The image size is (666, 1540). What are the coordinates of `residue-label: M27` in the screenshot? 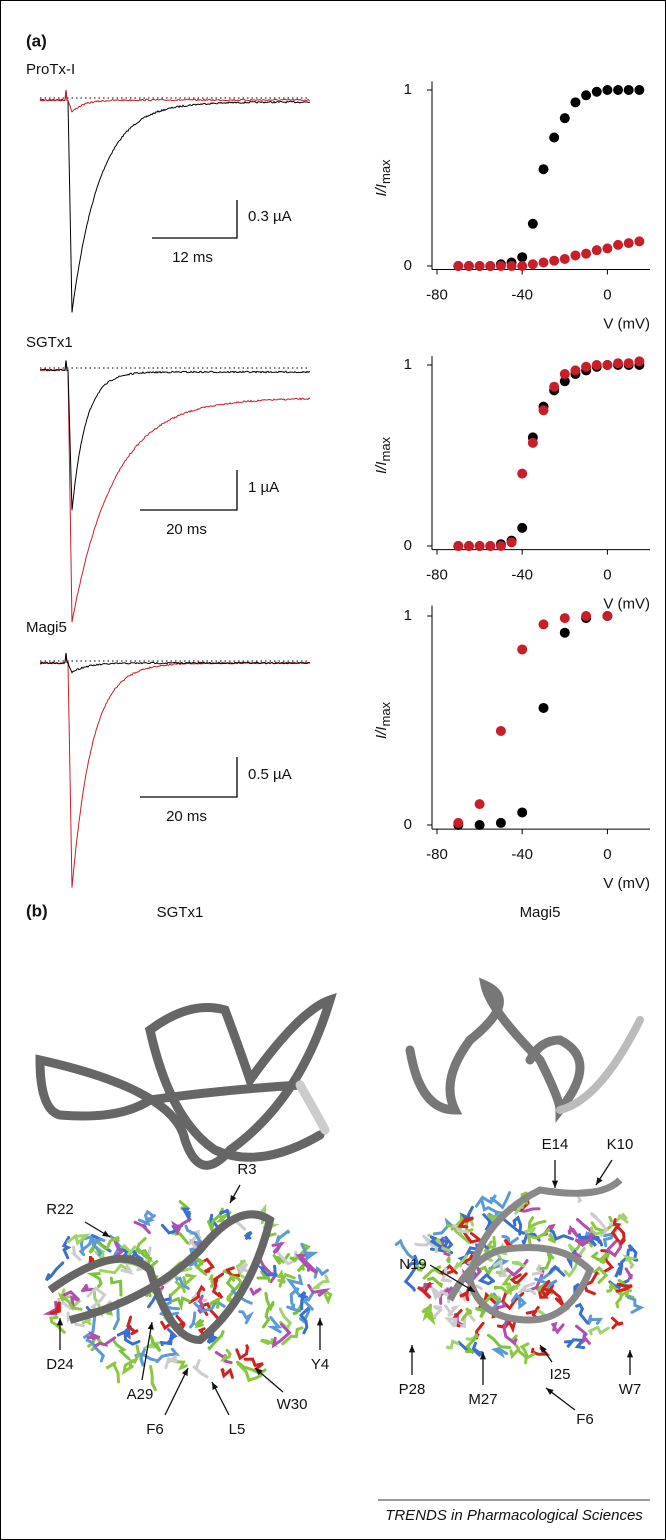 It's located at (482, 1399).